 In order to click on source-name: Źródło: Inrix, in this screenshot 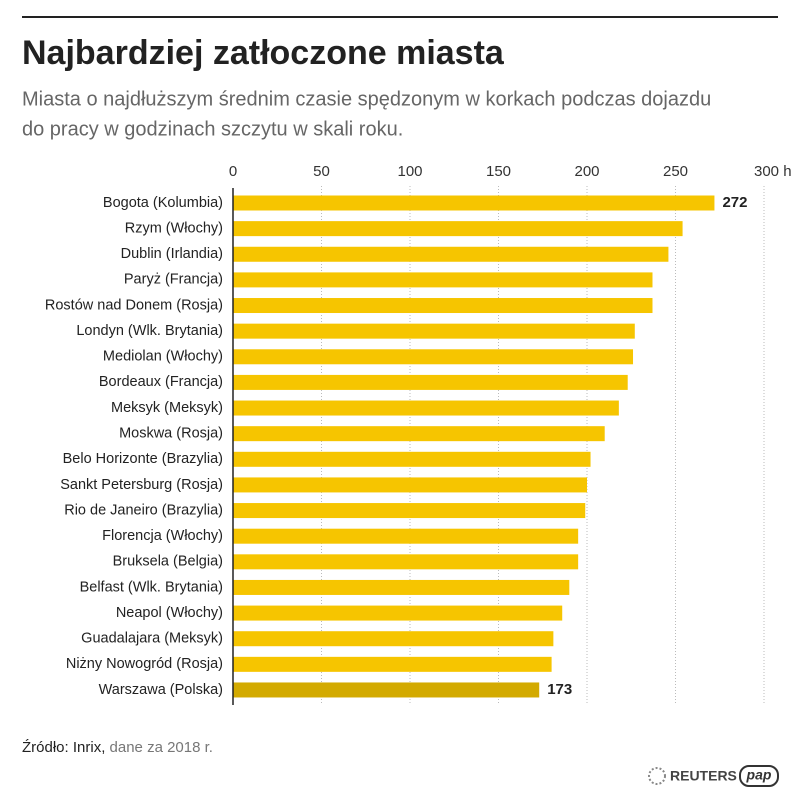, I will do `click(63, 747)`.